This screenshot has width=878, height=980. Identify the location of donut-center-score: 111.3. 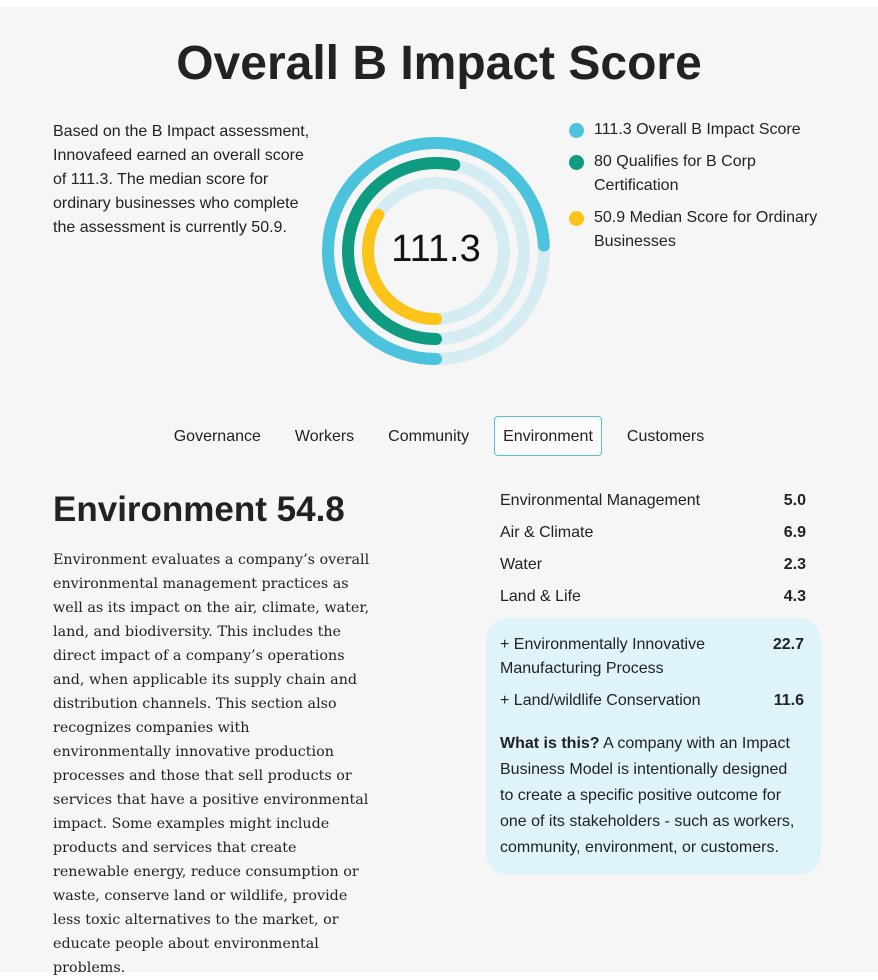
(436, 249).